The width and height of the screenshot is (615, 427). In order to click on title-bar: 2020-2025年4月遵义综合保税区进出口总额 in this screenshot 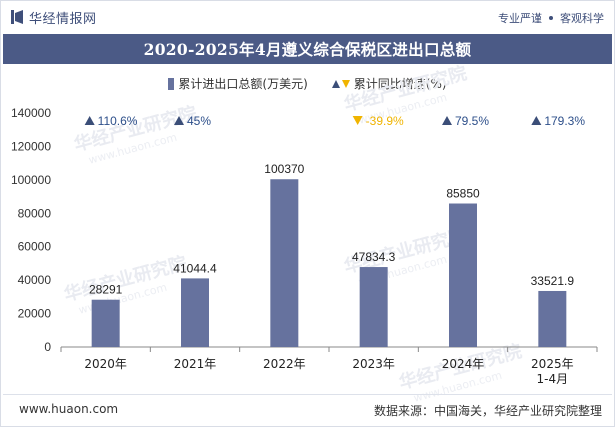, I will do `click(307, 49)`.